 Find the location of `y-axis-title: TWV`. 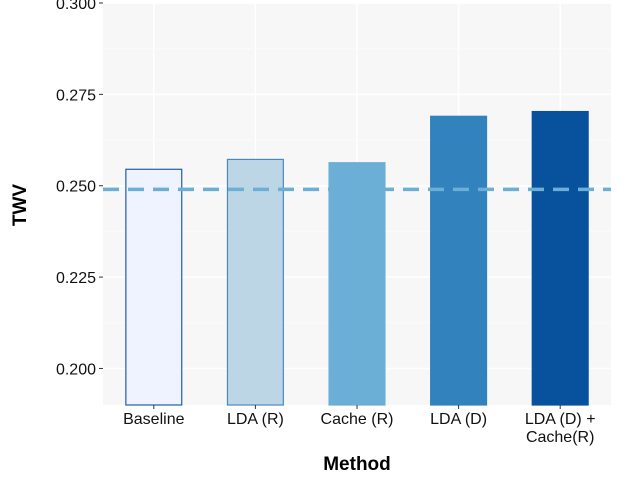

y-axis-title: TWV is located at coordinates (20, 205).